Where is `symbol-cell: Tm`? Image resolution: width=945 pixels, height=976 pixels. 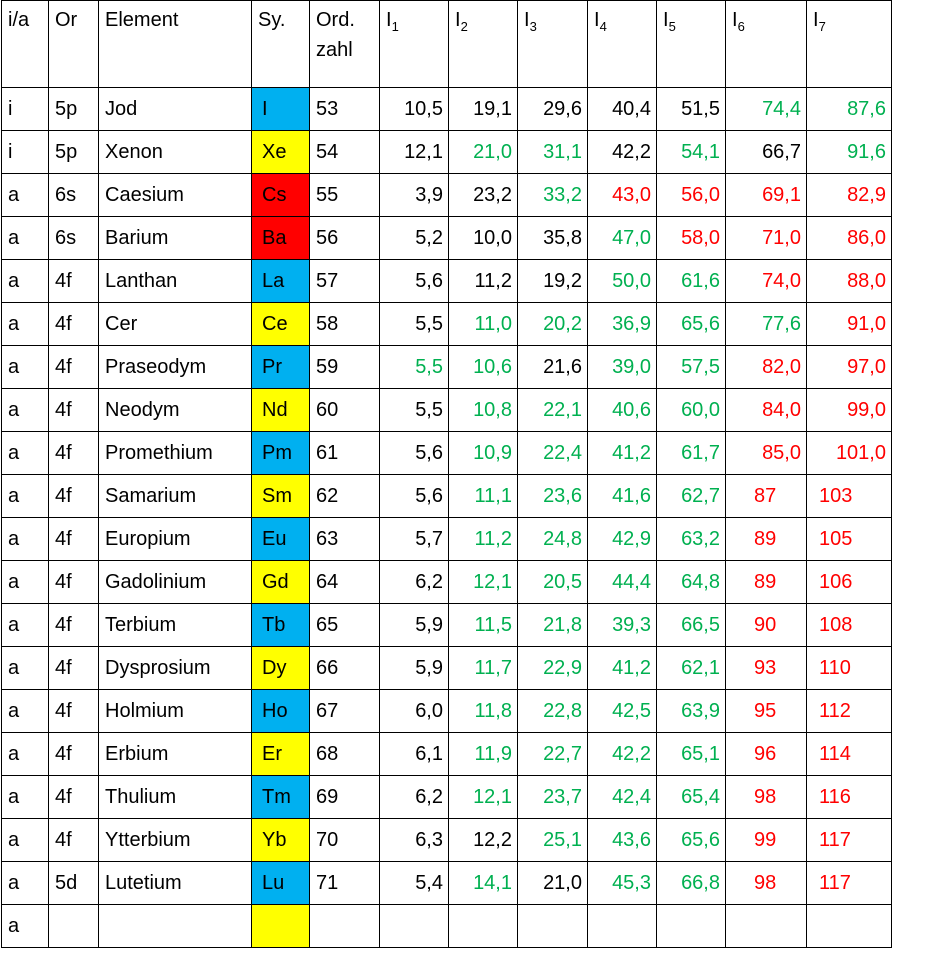
symbol-cell: Tm is located at coordinates (280, 797).